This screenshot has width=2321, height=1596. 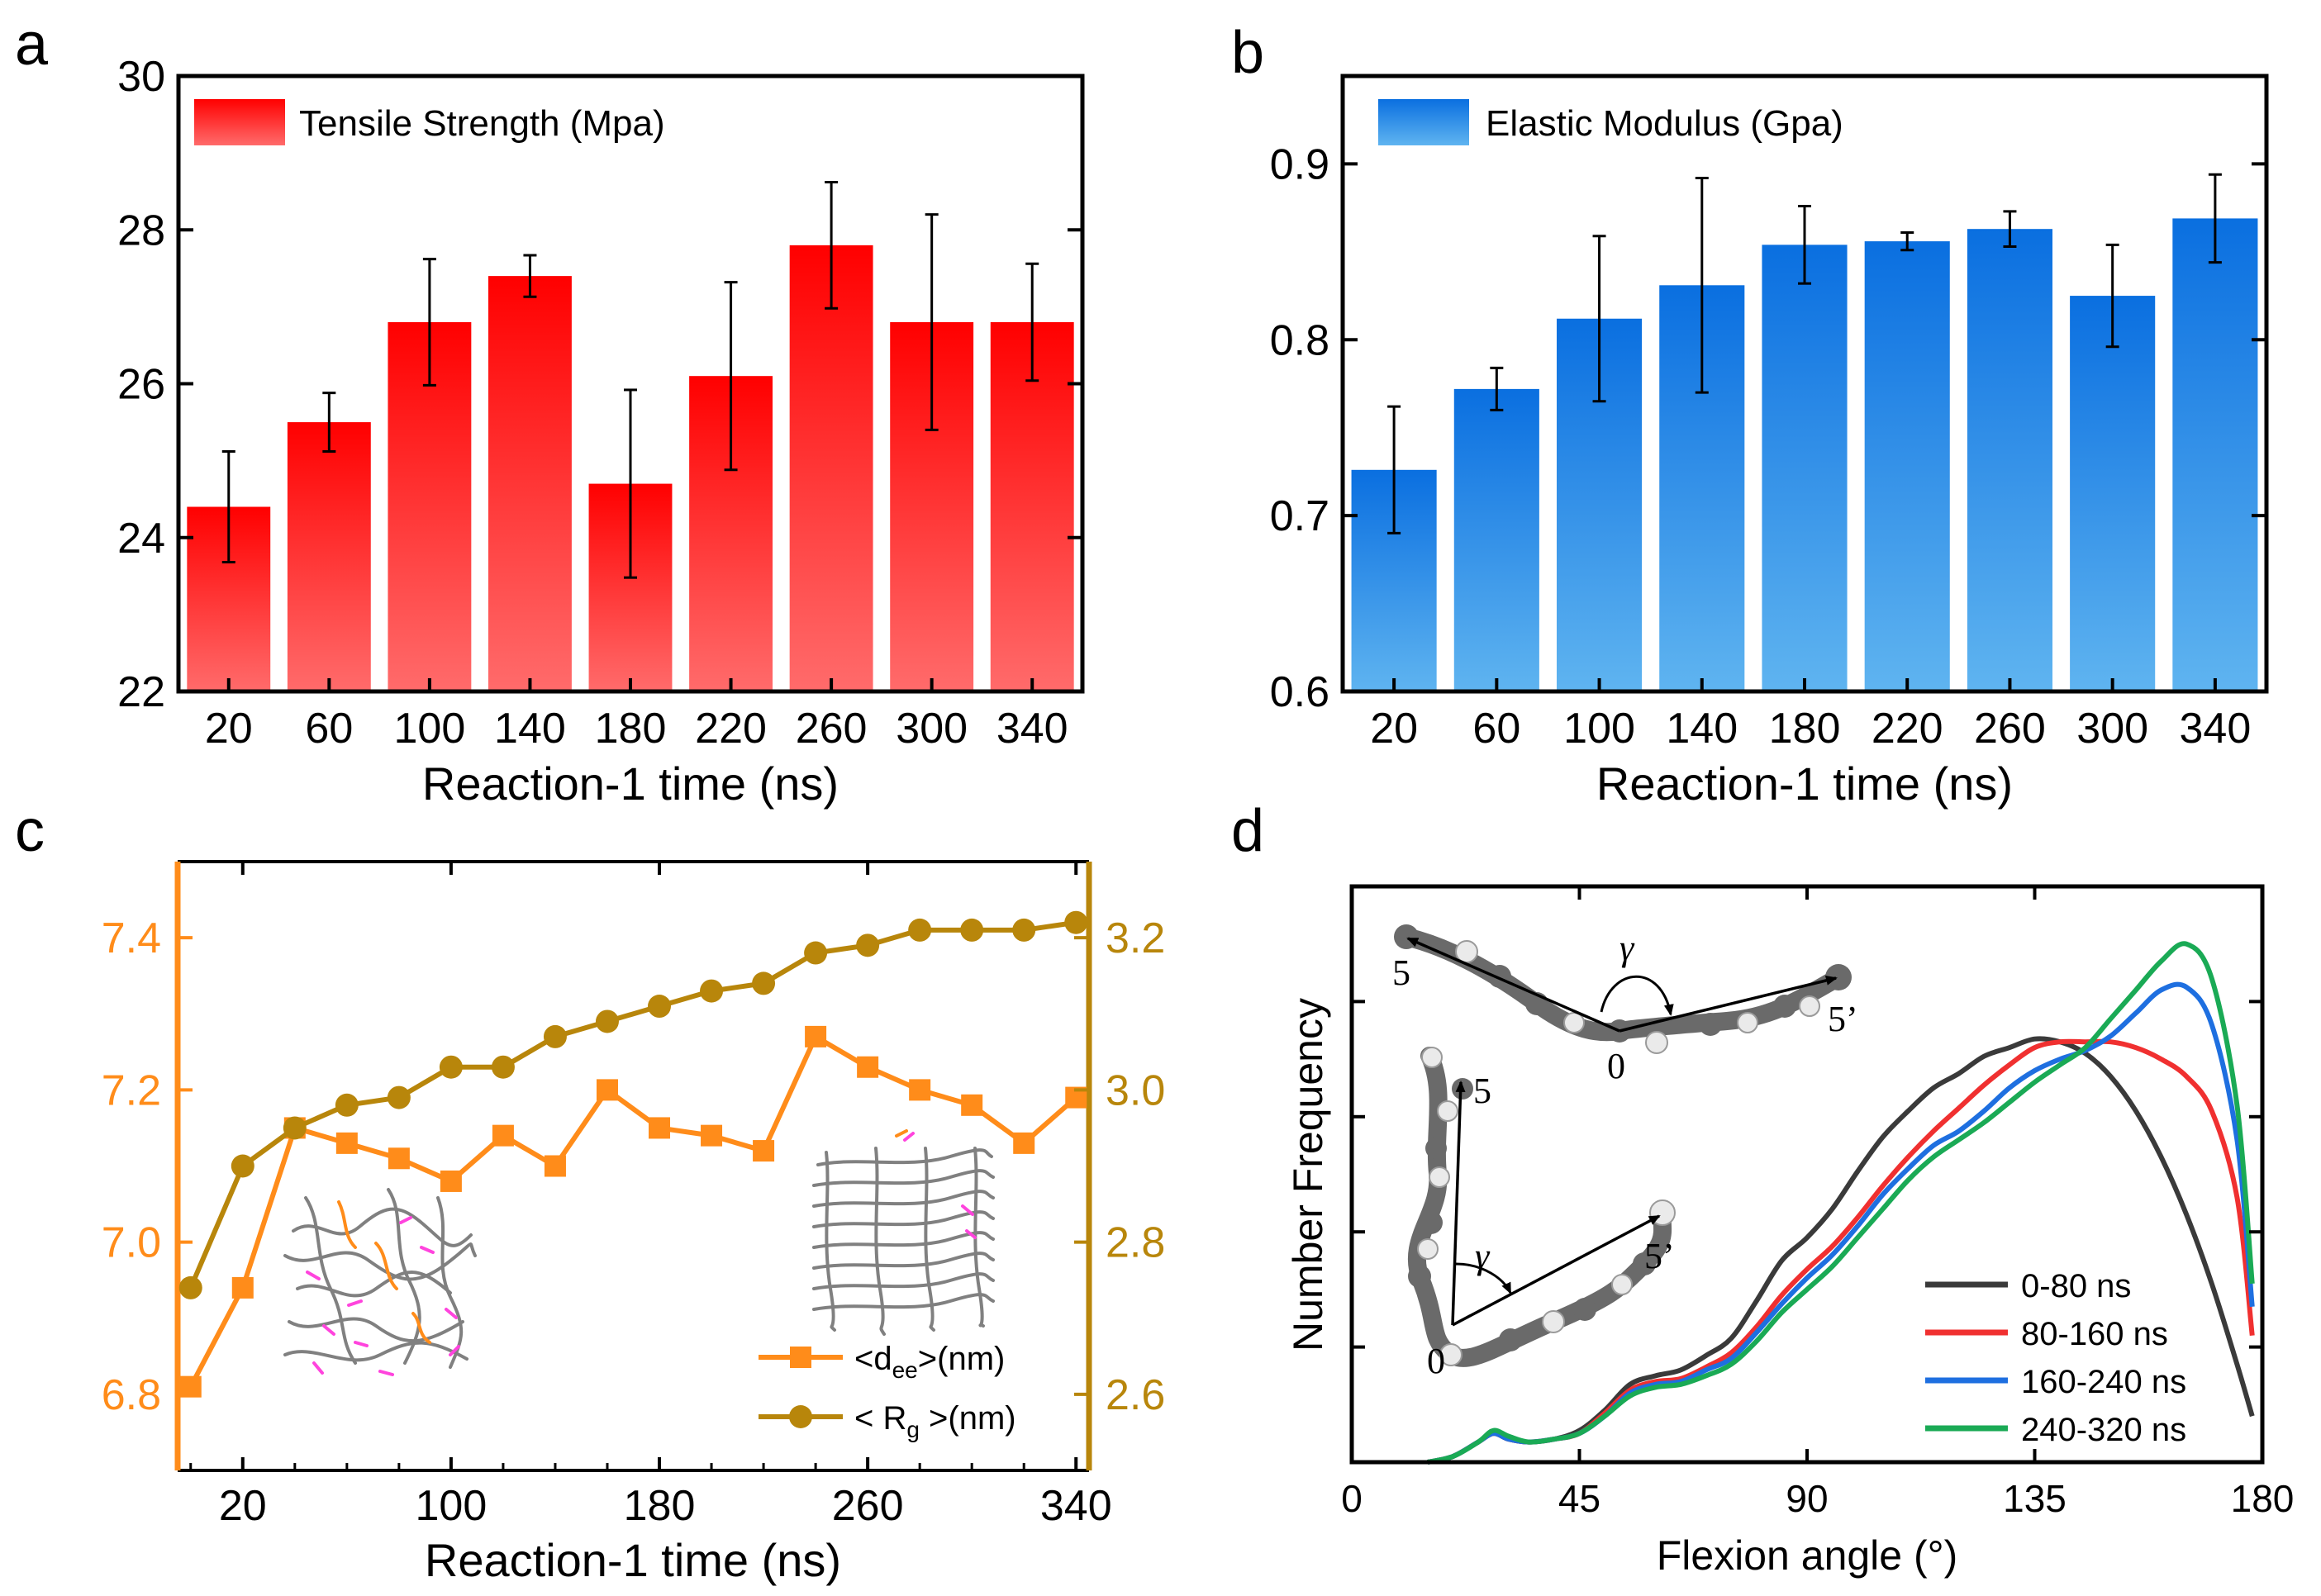 I want to click on left-ticks-c: 6.8 7.0 7.2 7.4, so click(x=147, y=1166).